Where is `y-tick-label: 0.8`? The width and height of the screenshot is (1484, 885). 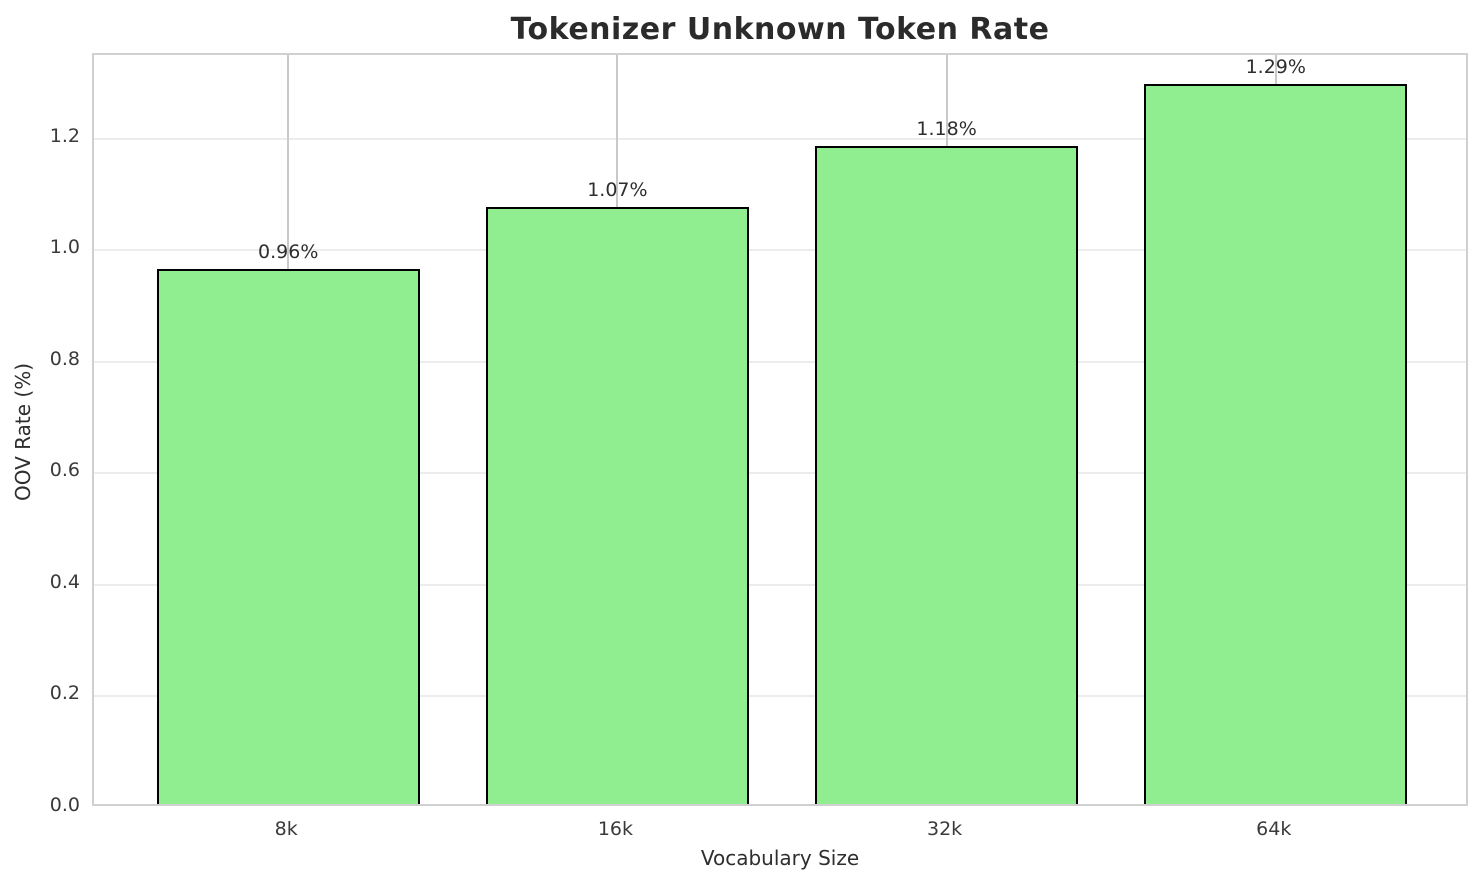
y-tick-label: 0.8 is located at coordinates (64, 358).